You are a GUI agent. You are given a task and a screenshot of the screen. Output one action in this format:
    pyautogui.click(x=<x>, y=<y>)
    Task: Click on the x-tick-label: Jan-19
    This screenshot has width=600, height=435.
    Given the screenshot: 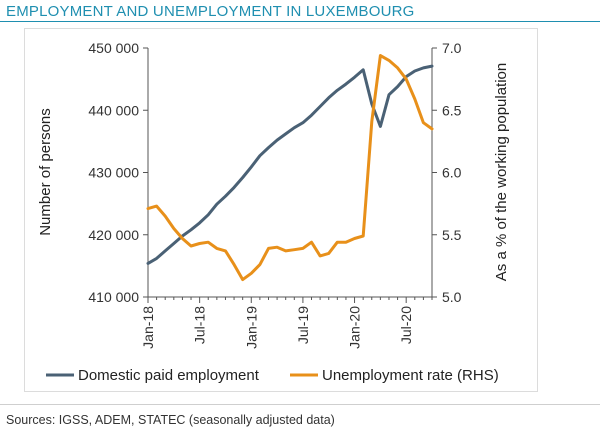 What is the action you would take?
    pyautogui.click(x=251, y=327)
    